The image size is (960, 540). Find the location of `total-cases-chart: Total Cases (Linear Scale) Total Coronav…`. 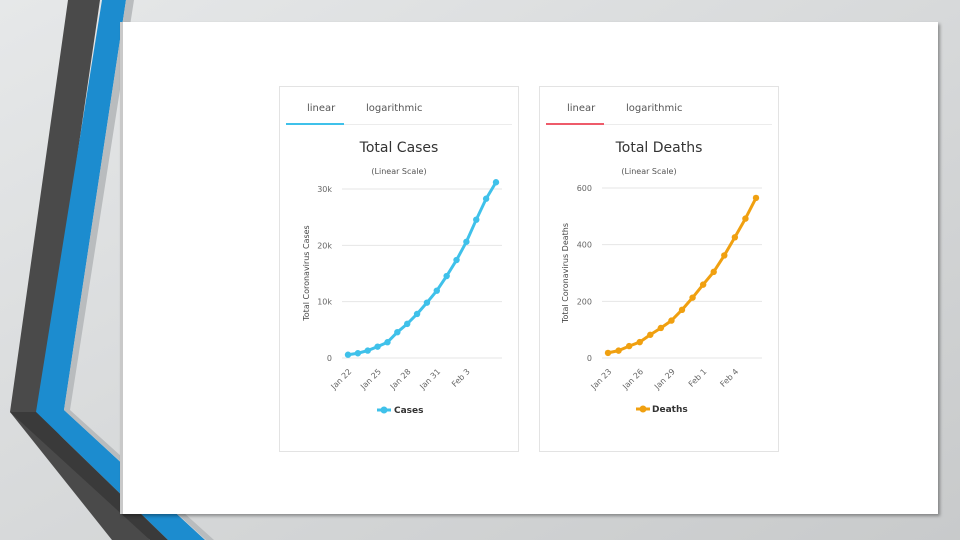

total-cases-chart: Total Cases (Linear Scale) Total Coronav… is located at coordinates (402, 278).